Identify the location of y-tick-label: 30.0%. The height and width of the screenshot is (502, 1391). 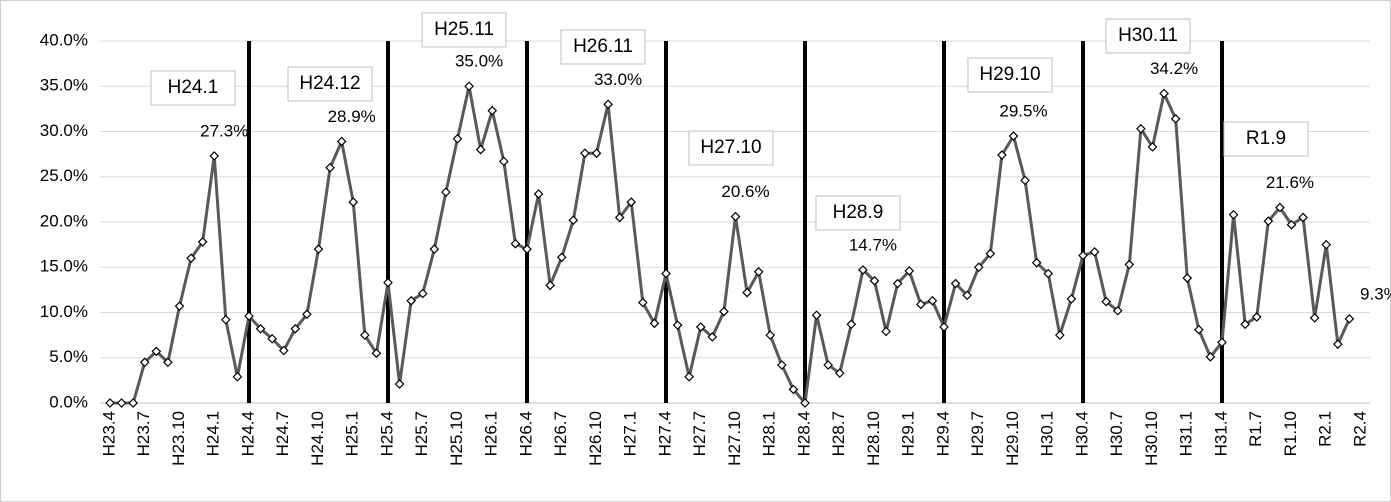
(64, 130).